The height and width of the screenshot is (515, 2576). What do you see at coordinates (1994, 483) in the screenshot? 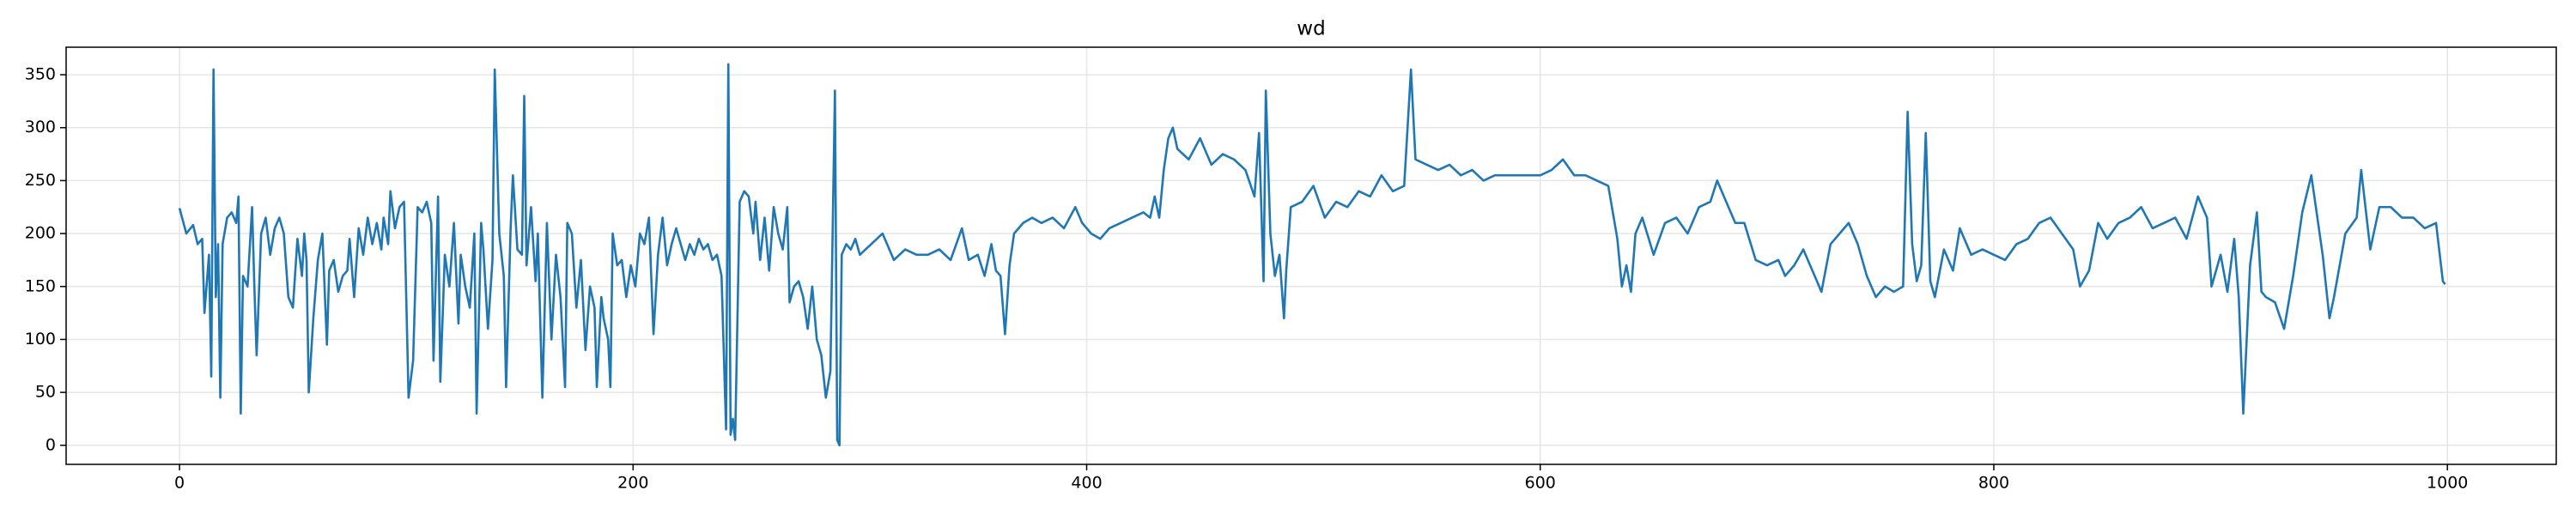
I see `x-tick-label: 800` at bounding box center [1994, 483].